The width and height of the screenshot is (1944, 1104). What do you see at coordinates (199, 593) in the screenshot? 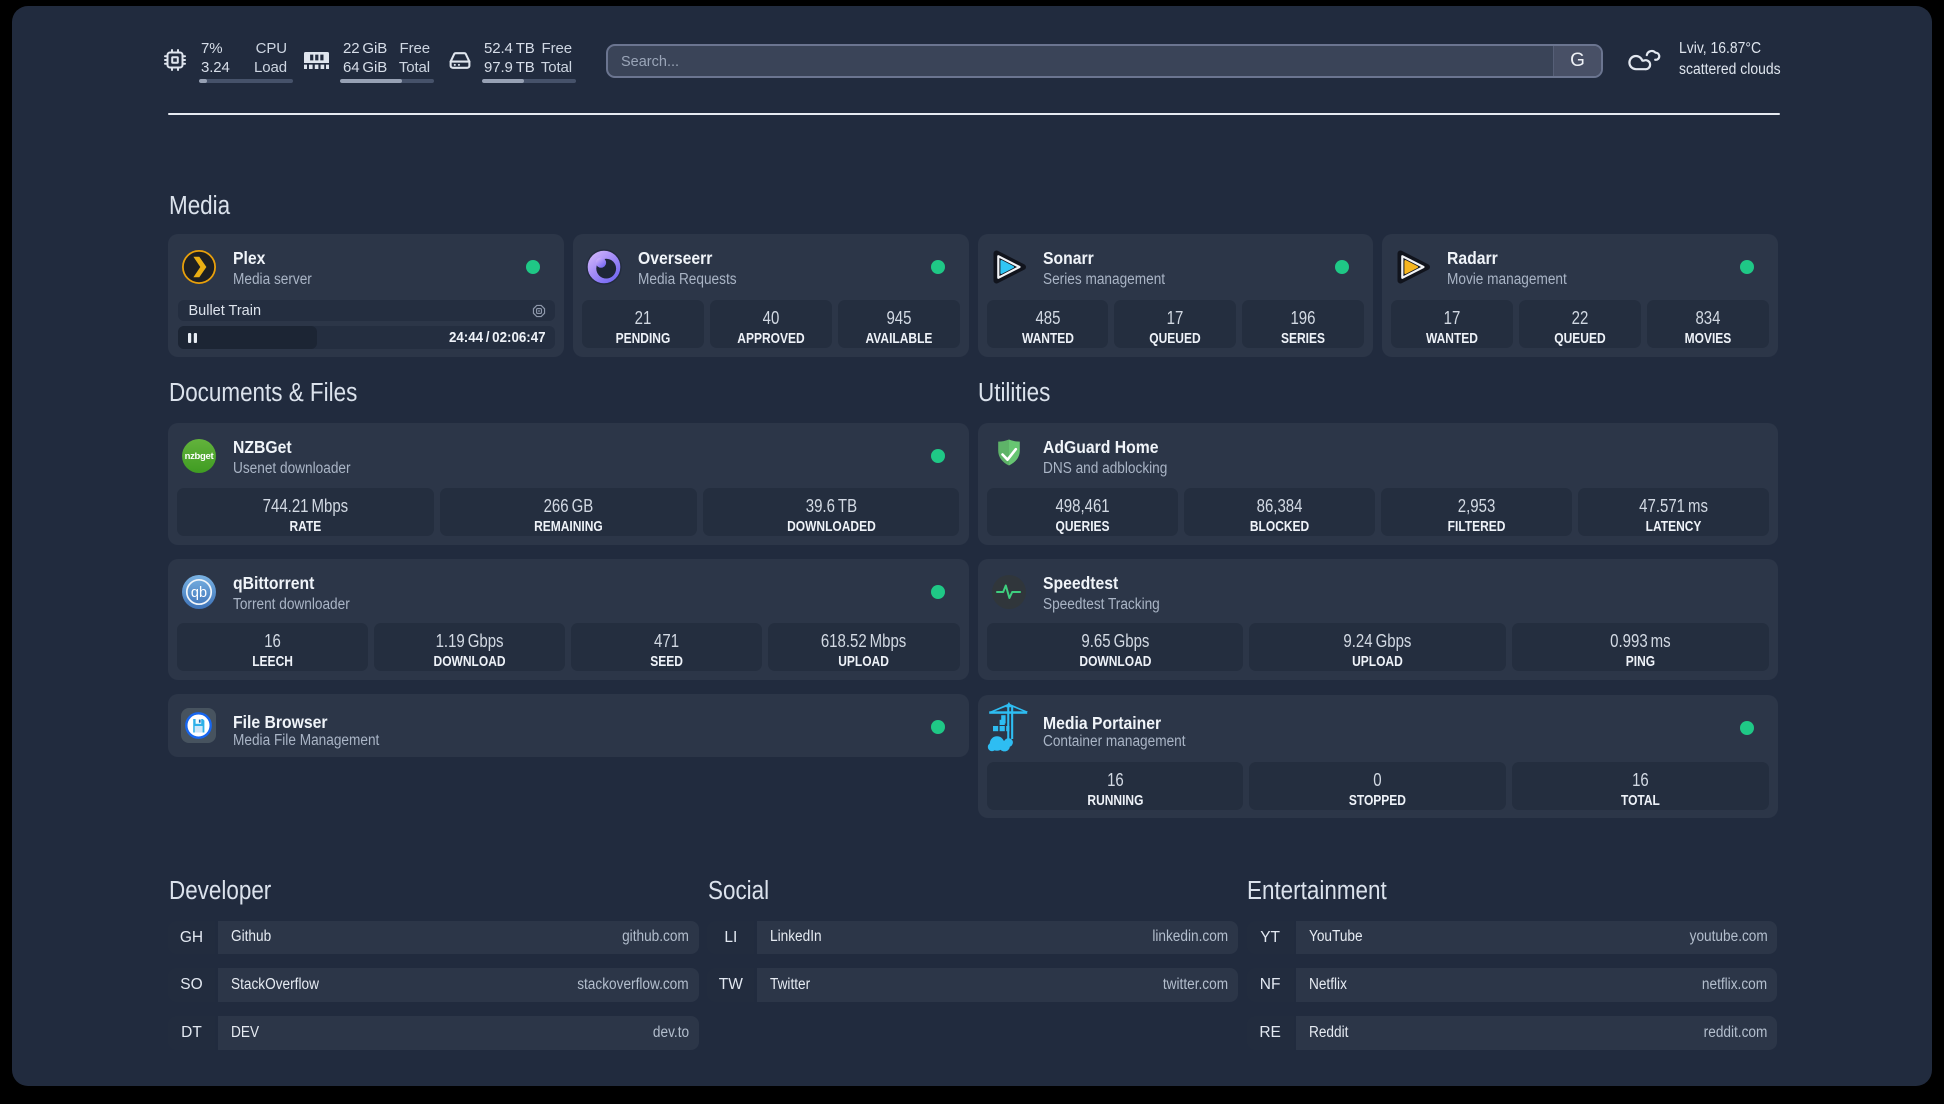
I see `svg-text: qb` at bounding box center [199, 593].